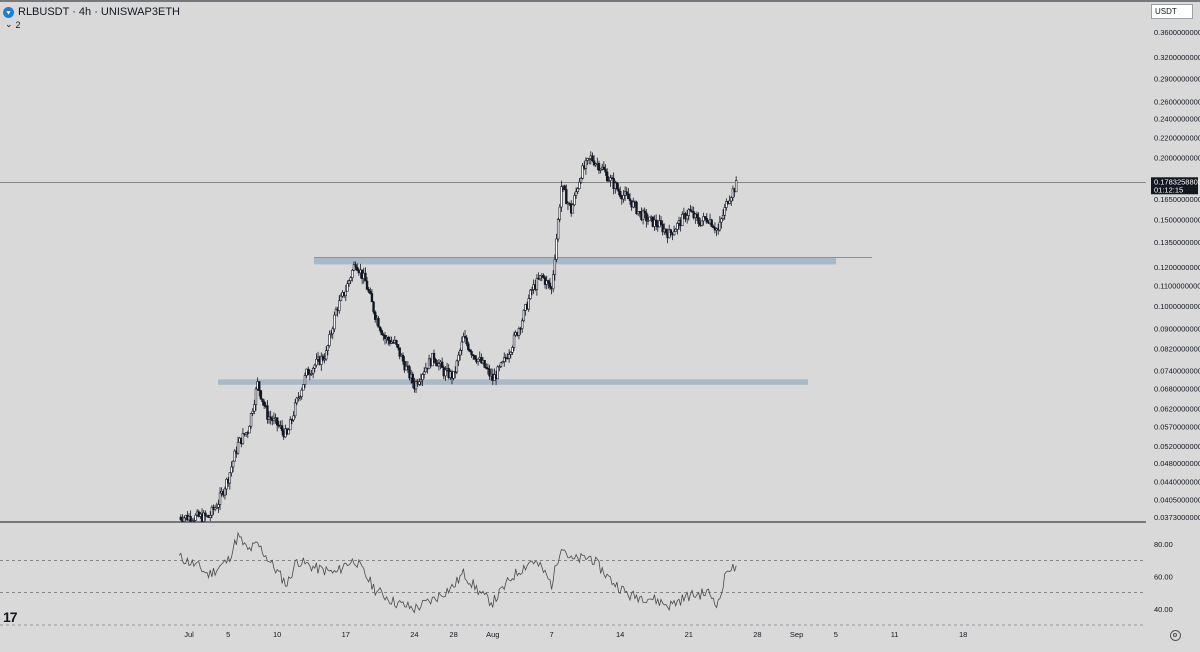 The image size is (1200, 652). I want to click on time-axis-label: 10, so click(277, 634).